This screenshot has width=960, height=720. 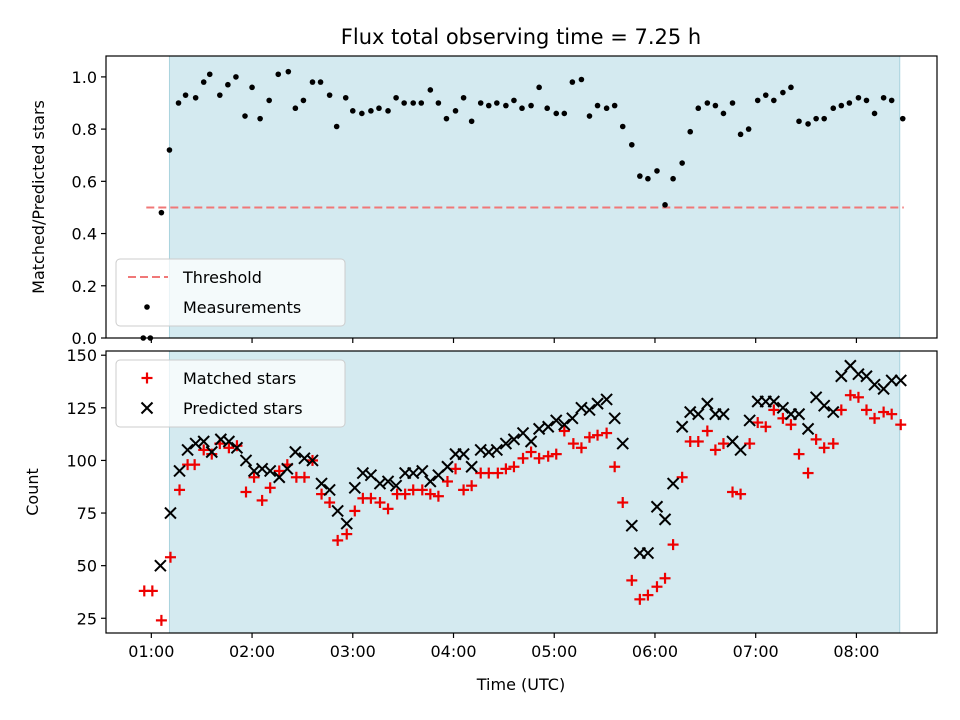 I want to click on legend-box, so click(x=230, y=292).